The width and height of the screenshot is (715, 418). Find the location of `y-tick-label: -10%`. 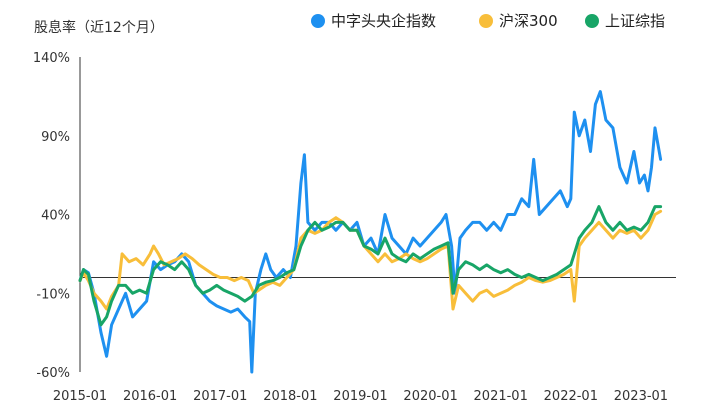

y-tick-label: -10% is located at coordinates (53, 294).